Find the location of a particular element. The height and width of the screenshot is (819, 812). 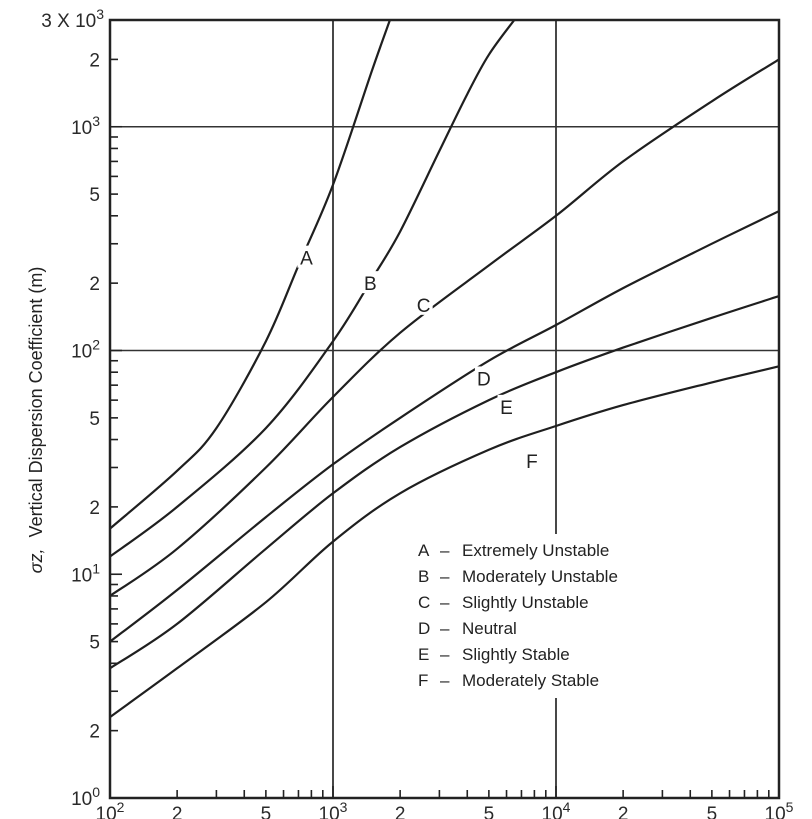

curve-label-f: F is located at coordinates (532, 462).